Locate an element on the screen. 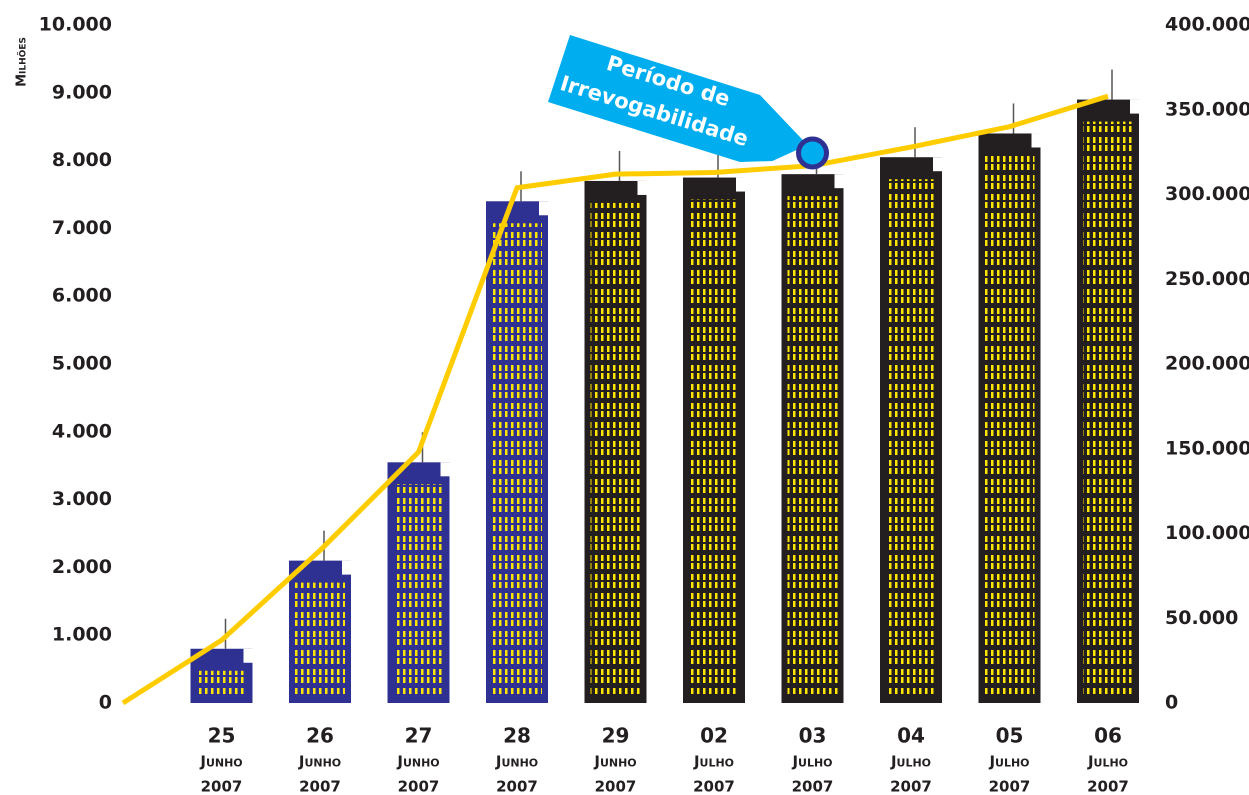 This screenshot has height=795, width=1249. x-tick-label: 26 is located at coordinates (320, 736).